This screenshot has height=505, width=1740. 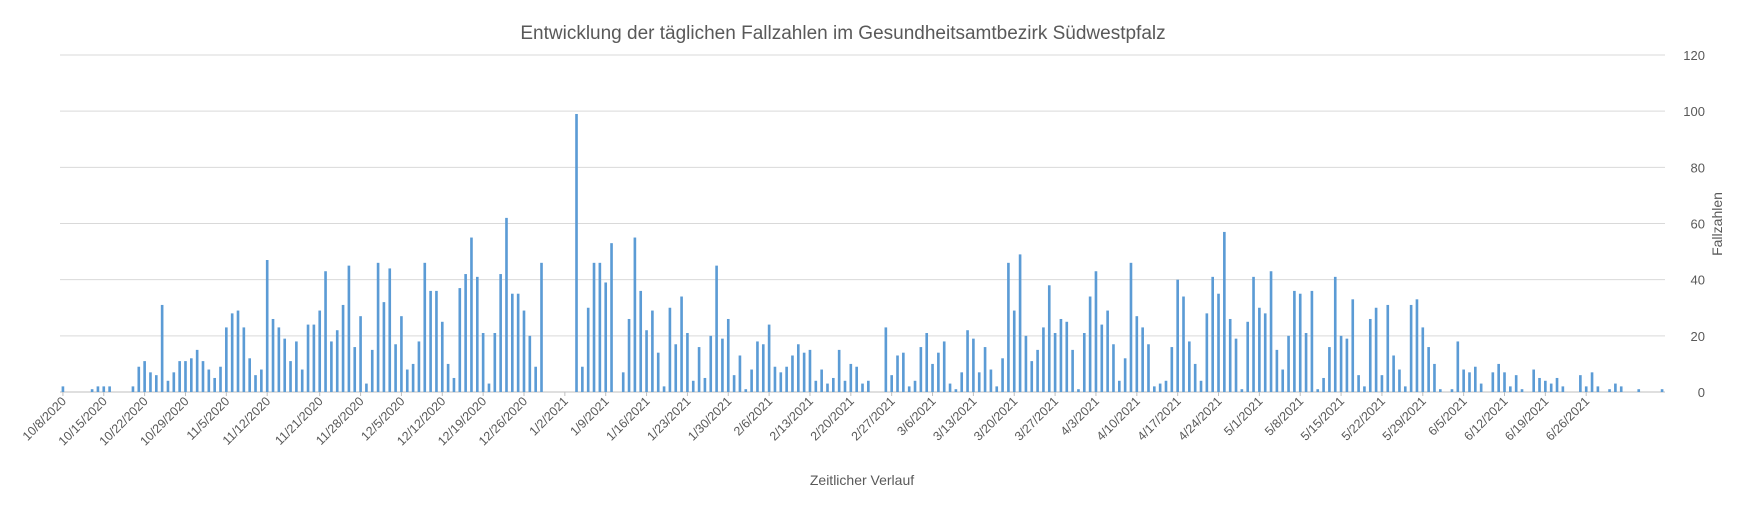 I want to click on y-tick-label: 100, so click(x=1694, y=111).